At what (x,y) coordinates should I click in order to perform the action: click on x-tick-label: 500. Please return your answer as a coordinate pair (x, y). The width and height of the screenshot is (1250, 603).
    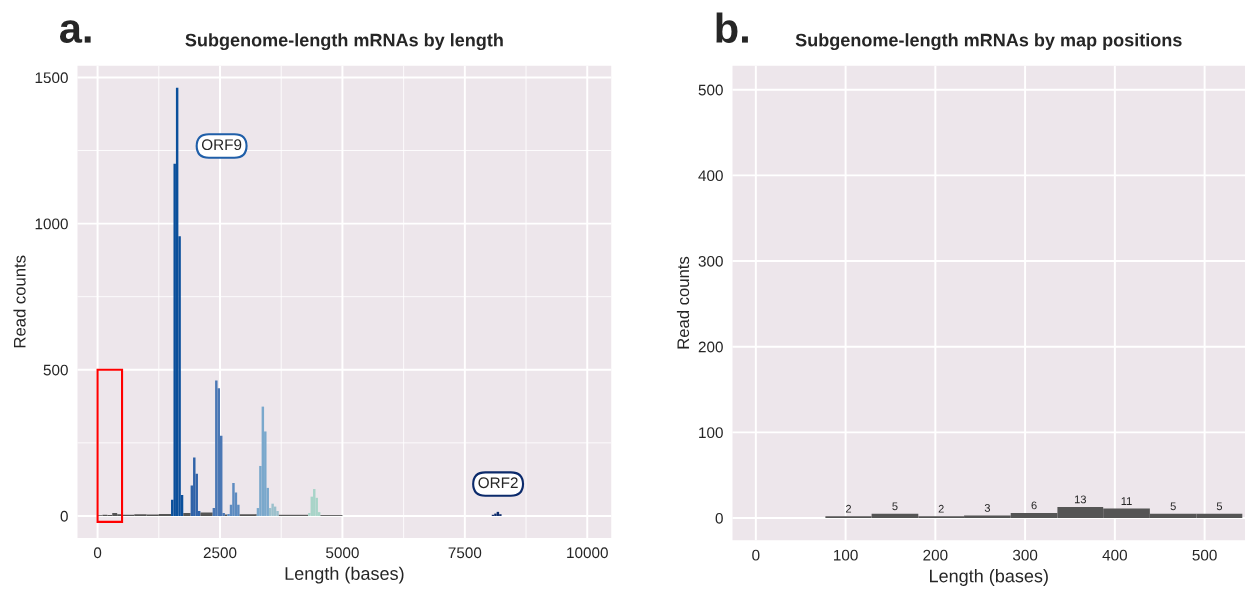
    Looking at the image, I should click on (1204, 555).